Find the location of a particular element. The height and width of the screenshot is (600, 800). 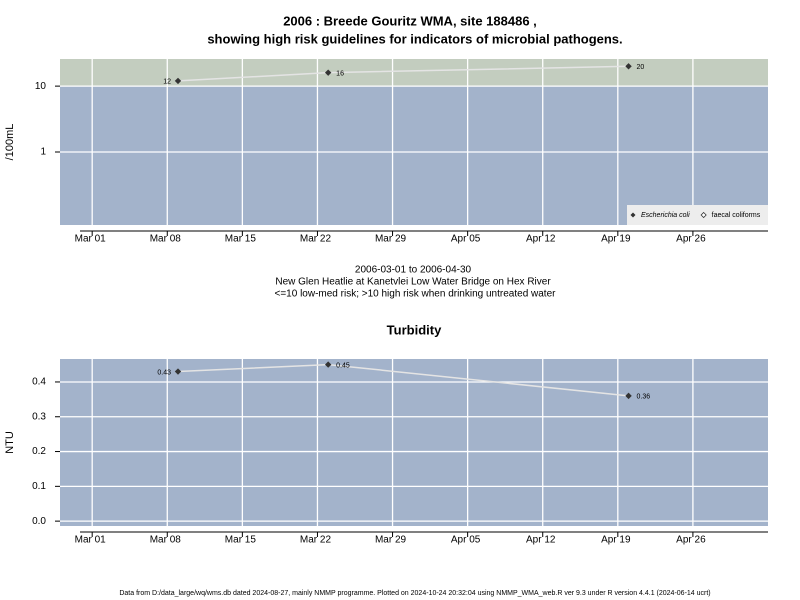

data-label: 20 is located at coordinates (641, 67).